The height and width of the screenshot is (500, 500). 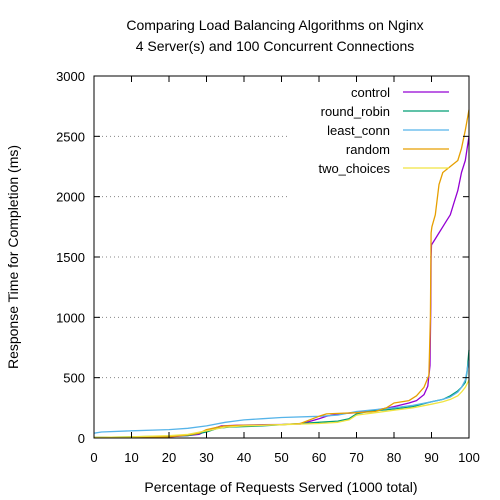 What do you see at coordinates (70, 317) in the screenshot?
I see `y-tick-label: 1000` at bounding box center [70, 317].